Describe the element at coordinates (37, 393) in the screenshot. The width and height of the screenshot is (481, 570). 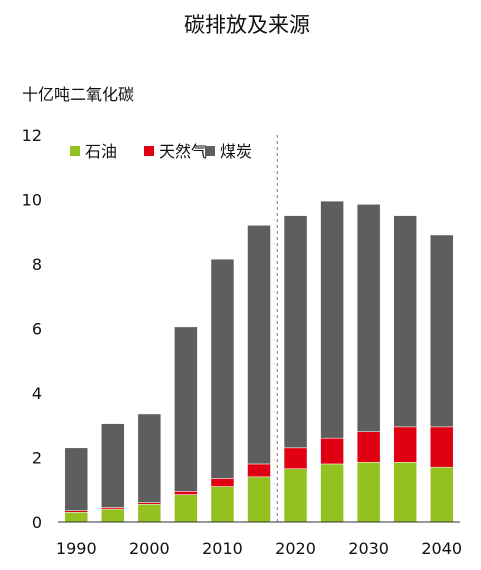
I see `y-tick-label: 4` at that location.